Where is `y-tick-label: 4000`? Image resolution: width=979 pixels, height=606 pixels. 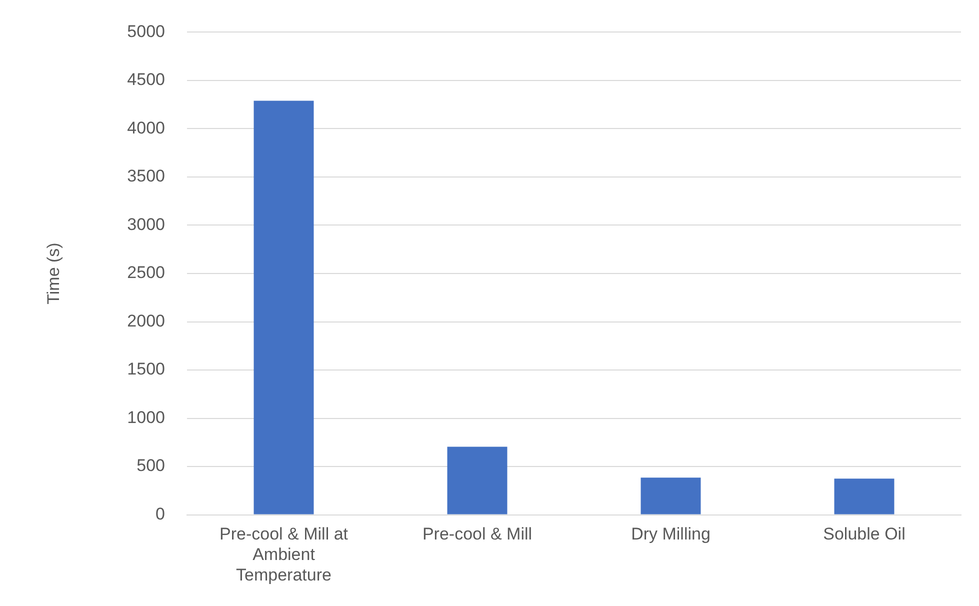
y-tick-label: 4000 is located at coordinates (146, 128).